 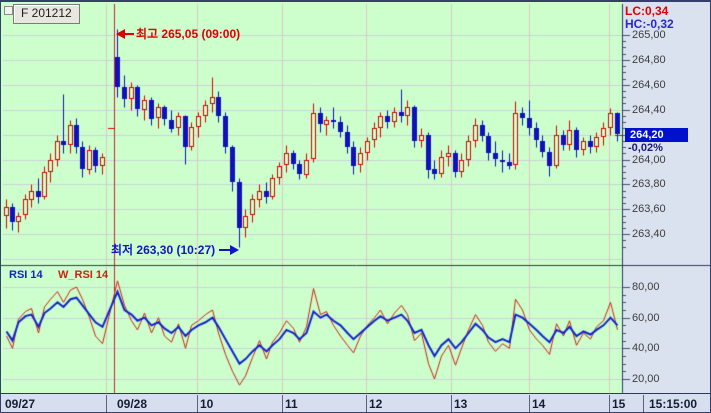 I want to click on price-tick-label: 263,40, so click(x=649, y=234).